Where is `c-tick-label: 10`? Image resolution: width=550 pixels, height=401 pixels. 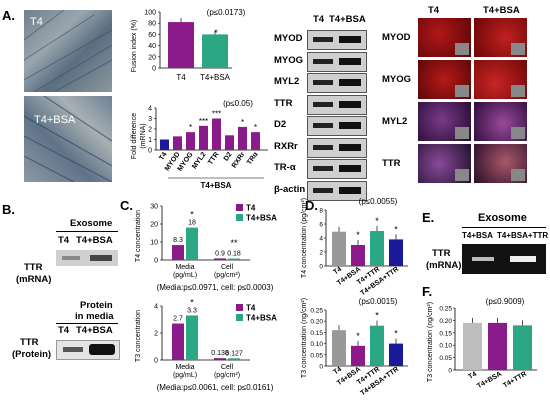
c-tick-label: 10 is located at coordinates (154, 243).